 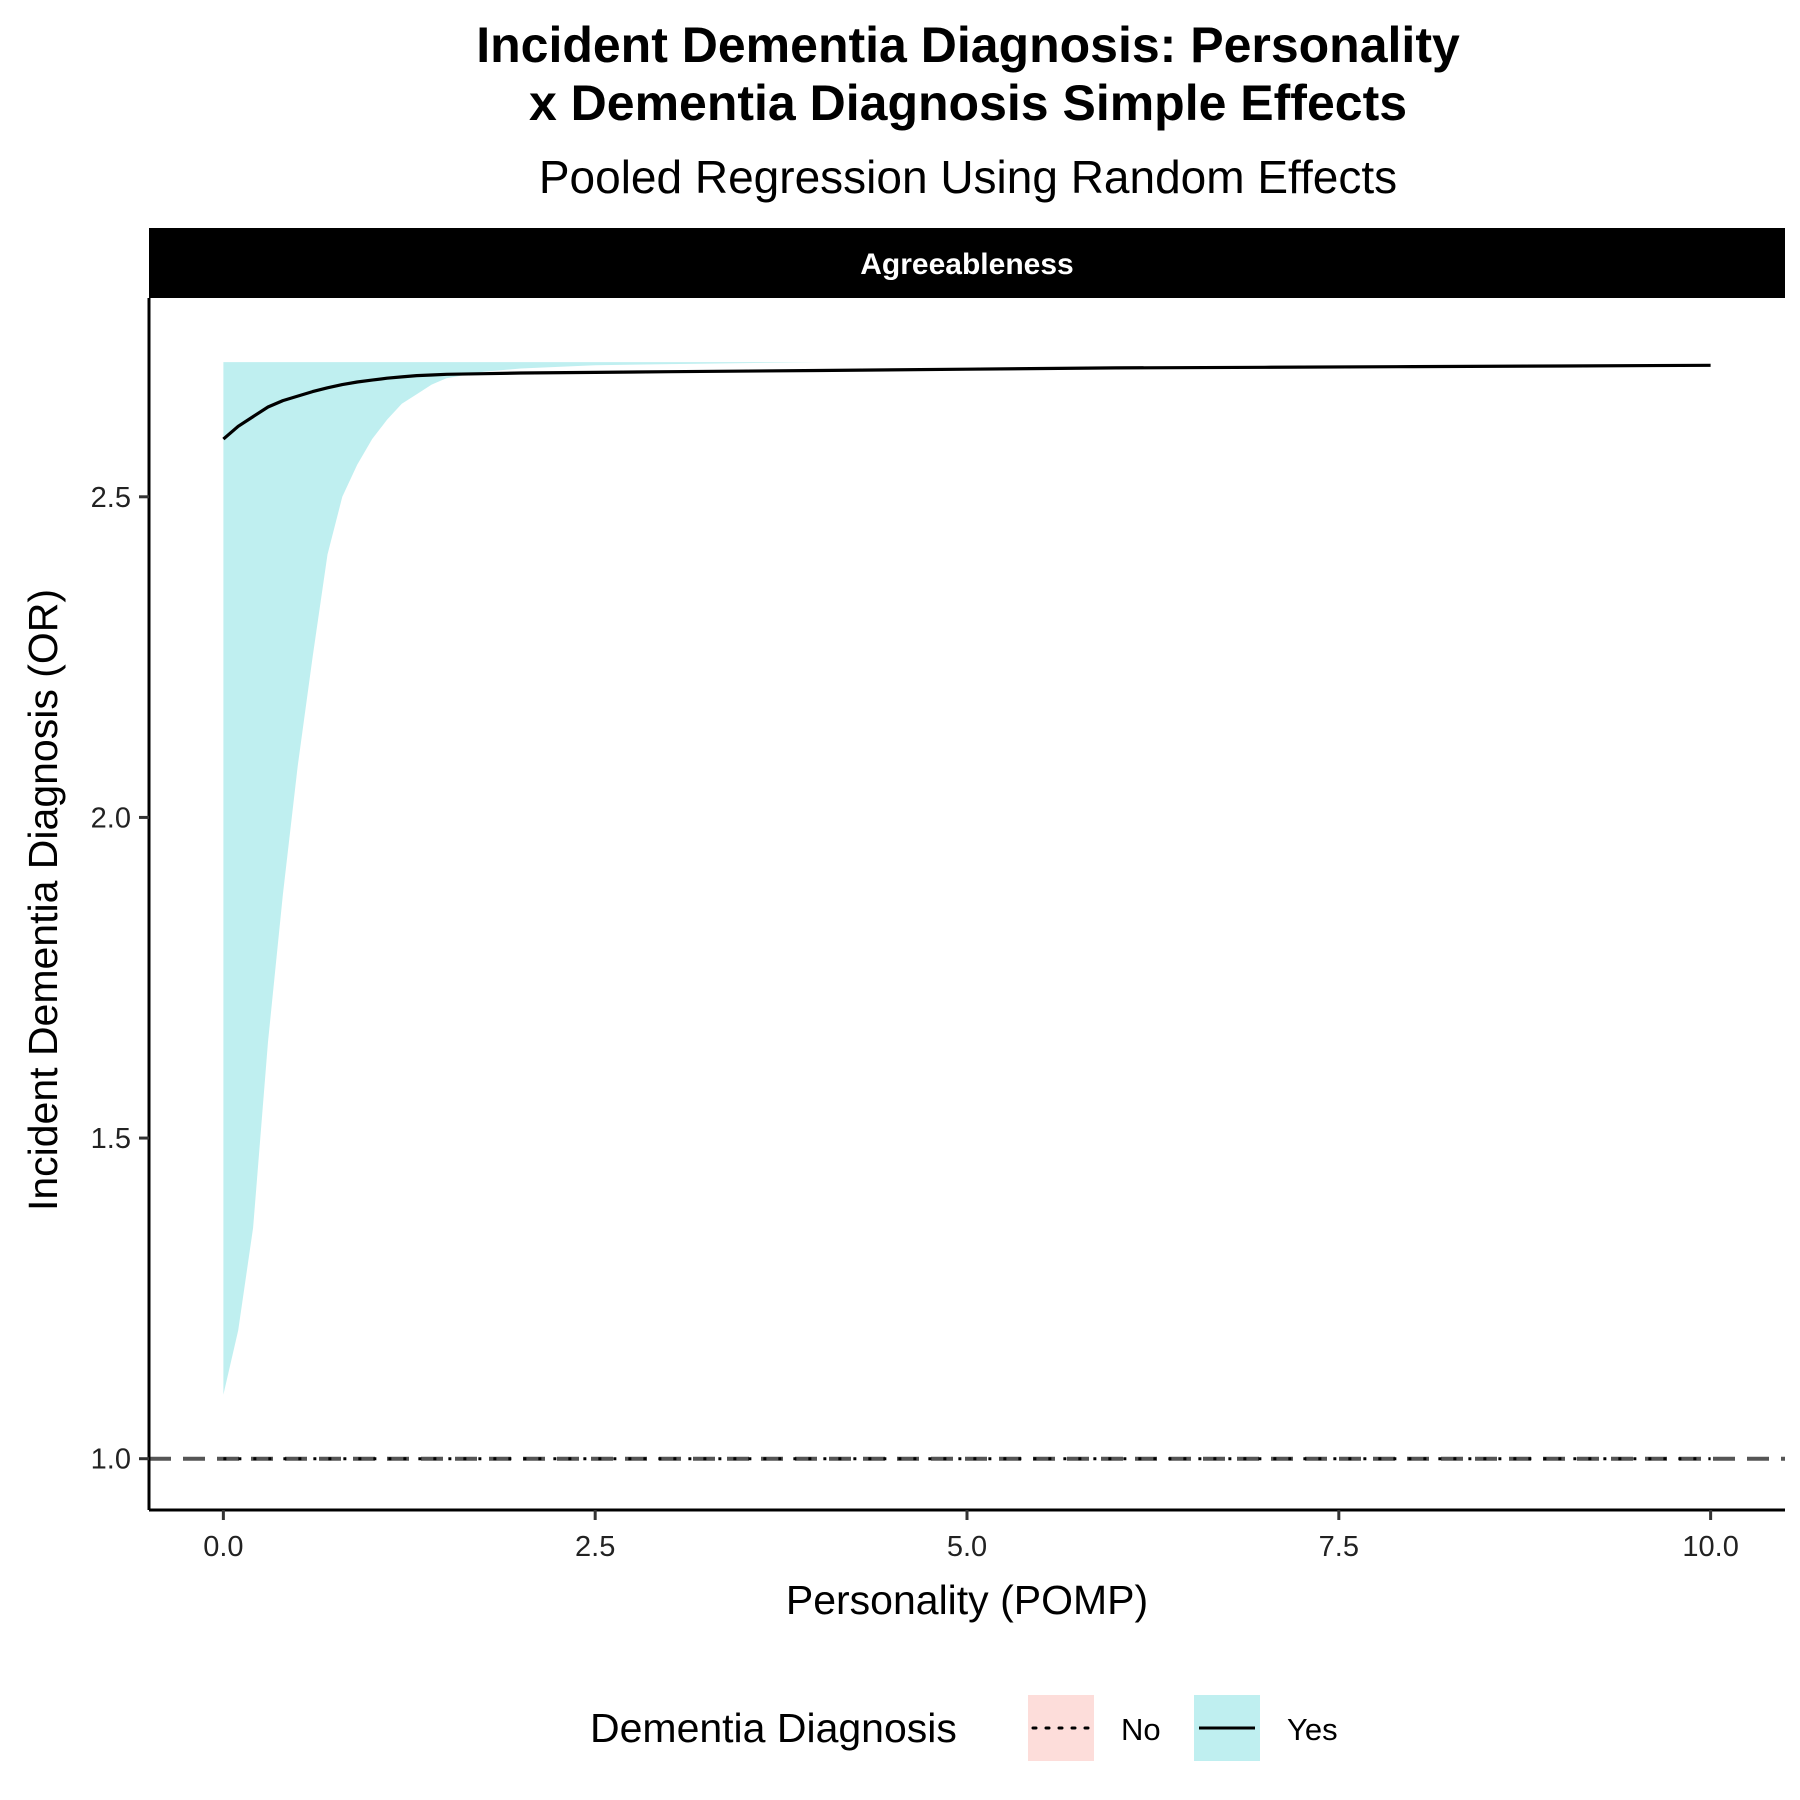 I want to click on x-tick-label: 0.0, so click(x=223, y=1547).